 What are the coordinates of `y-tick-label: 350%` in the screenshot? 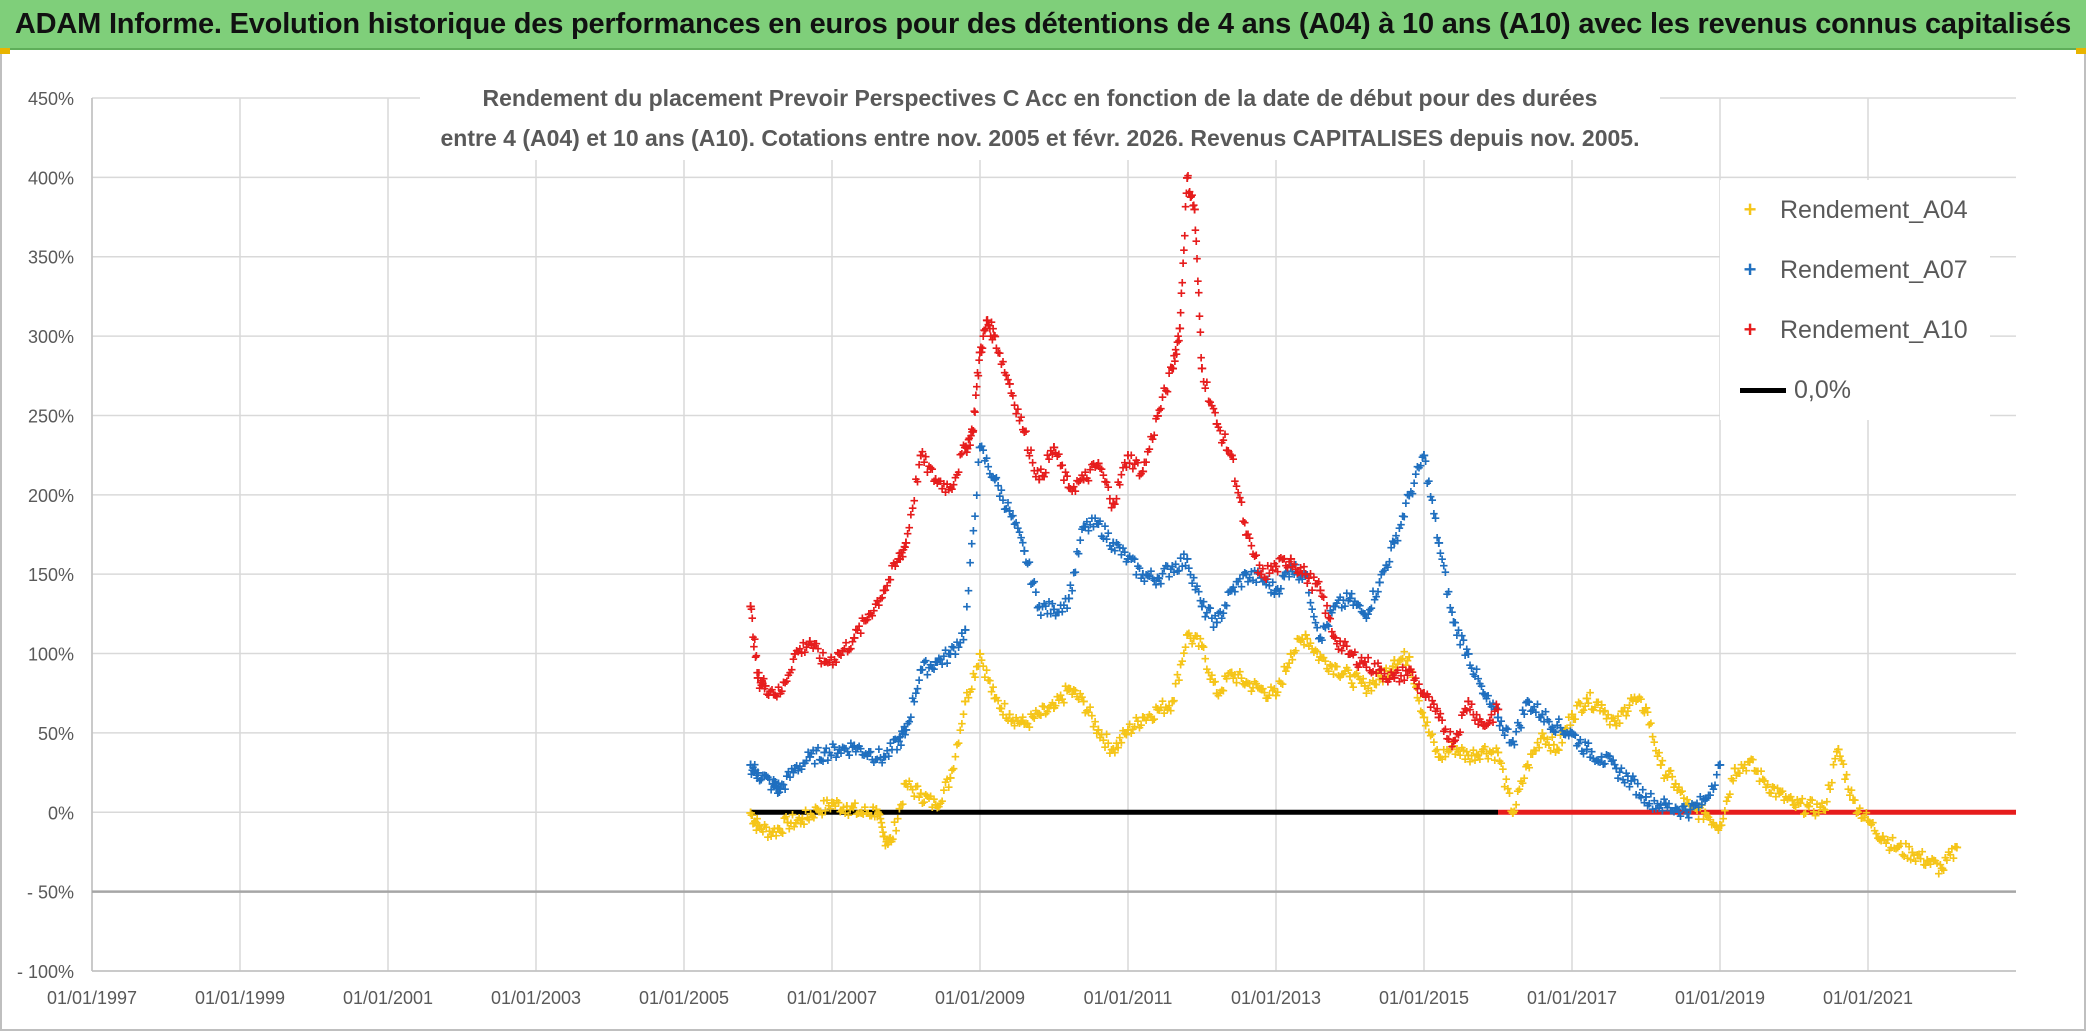 It's located at (51, 258).